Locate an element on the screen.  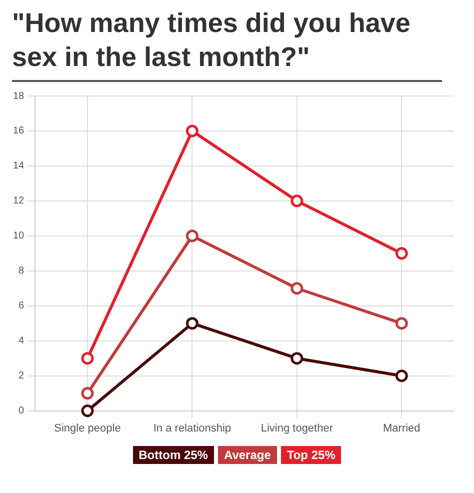
y-tick-label: 16 is located at coordinates (19, 131).